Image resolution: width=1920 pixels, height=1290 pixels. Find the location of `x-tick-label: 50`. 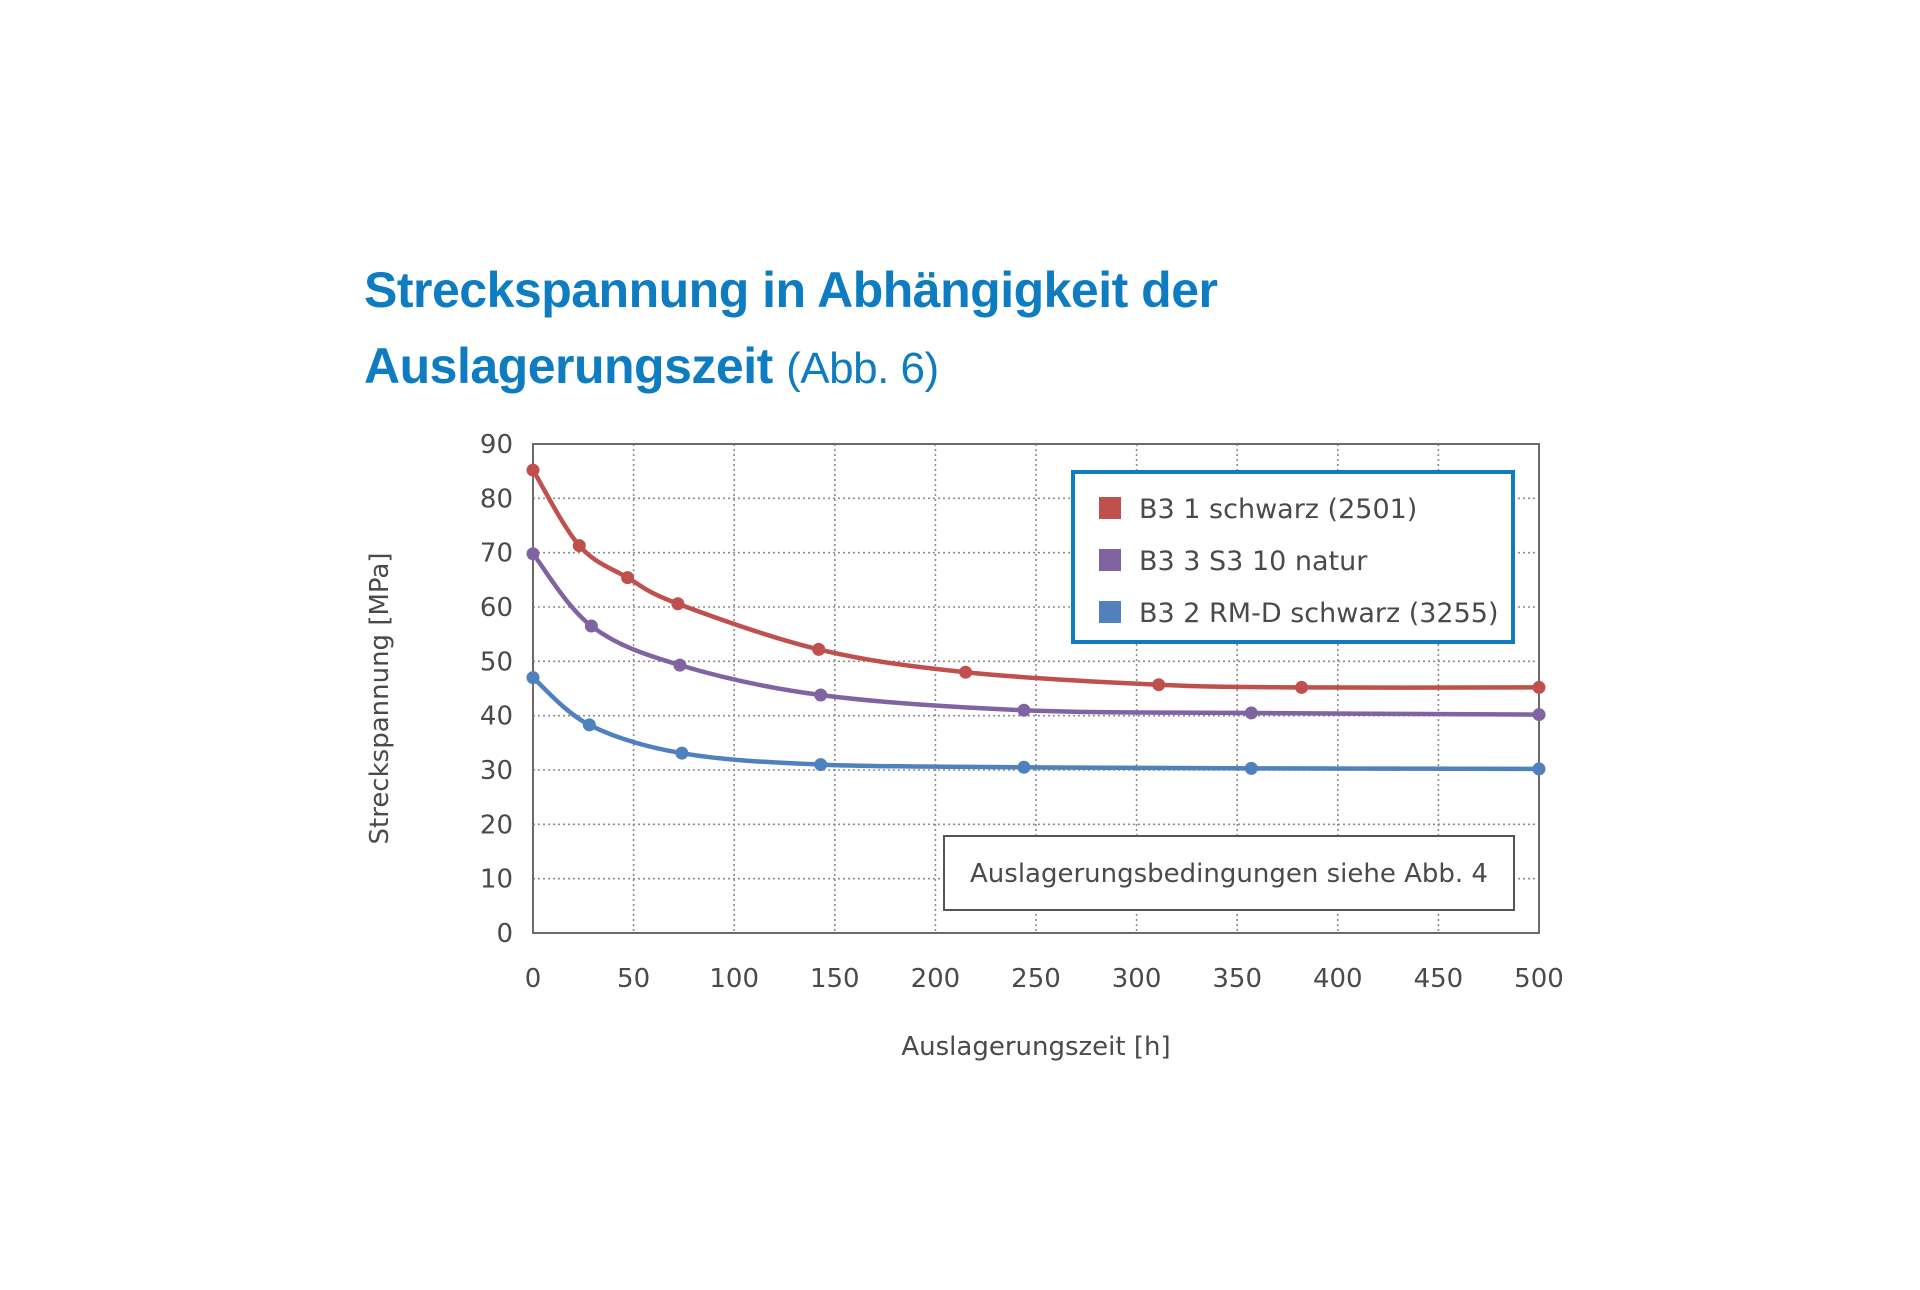

x-tick-label: 50 is located at coordinates (633, 979).